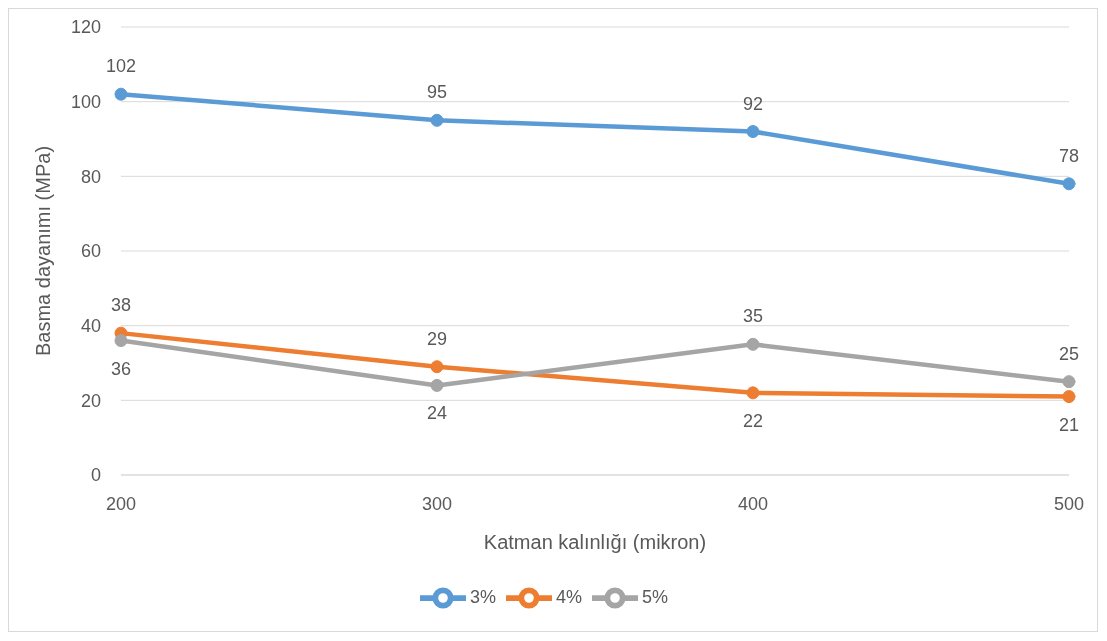  What do you see at coordinates (121, 305) in the screenshot?
I see `data-label: 38` at bounding box center [121, 305].